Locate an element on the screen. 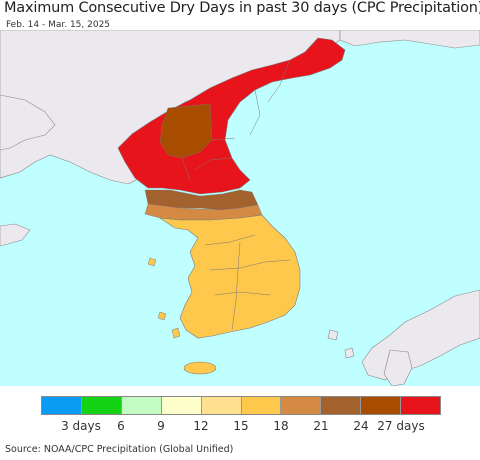 This screenshot has height=460, width=480. liaodong-peninsula is located at coordinates (28, 122).